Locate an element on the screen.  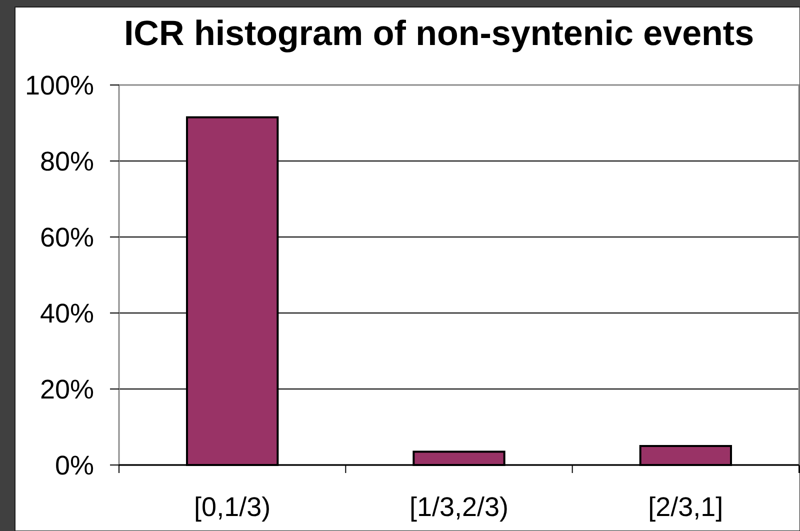
chart-title: ICR histogram of non-syntenic events is located at coordinates (439, 33).